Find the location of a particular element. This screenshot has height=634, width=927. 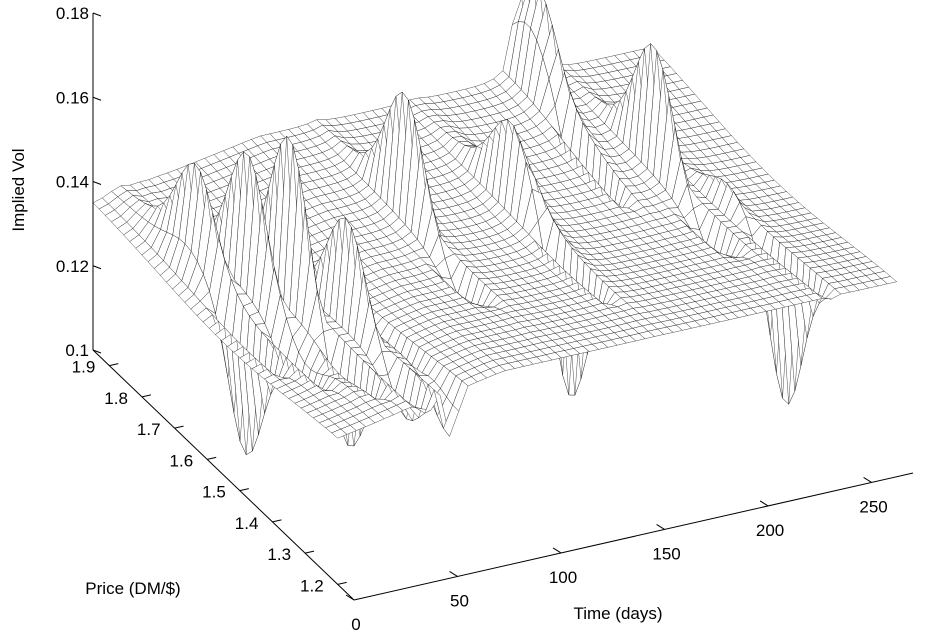

x-axis-line is located at coordinates (633, 536).